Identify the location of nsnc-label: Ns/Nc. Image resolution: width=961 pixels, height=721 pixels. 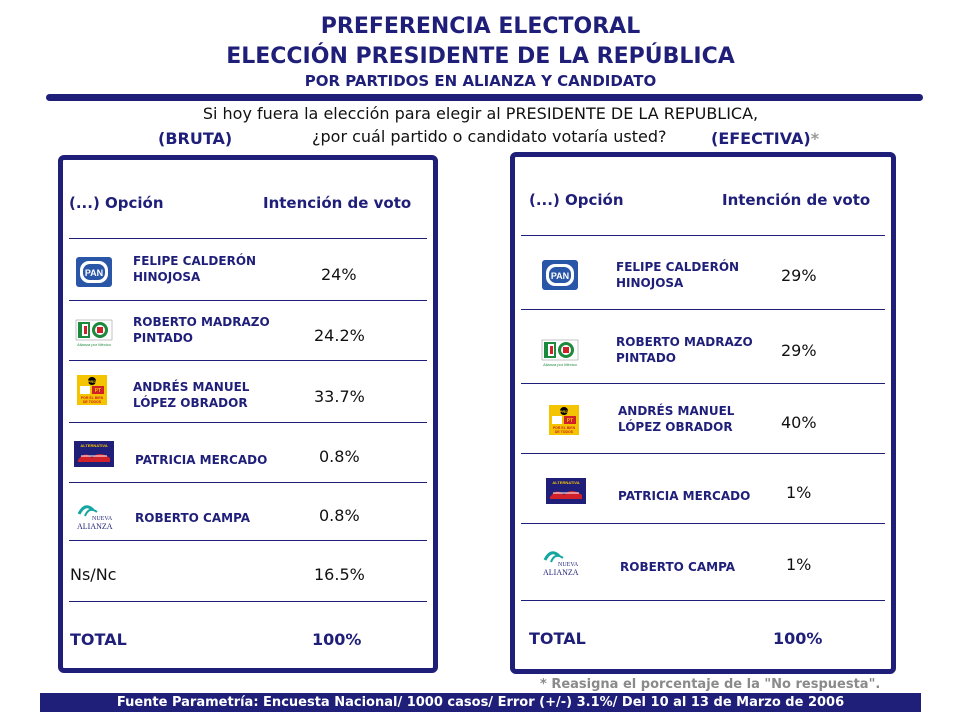
(93, 574).